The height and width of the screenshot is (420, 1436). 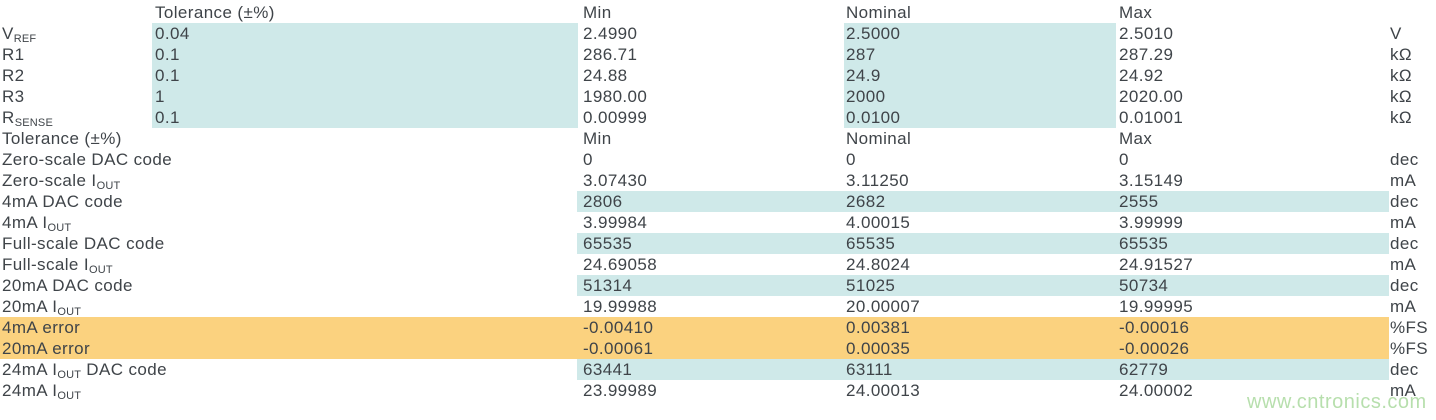 What do you see at coordinates (1146, 54) in the screenshot?
I see `cell-max: 287.29` at bounding box center [1146, 54].